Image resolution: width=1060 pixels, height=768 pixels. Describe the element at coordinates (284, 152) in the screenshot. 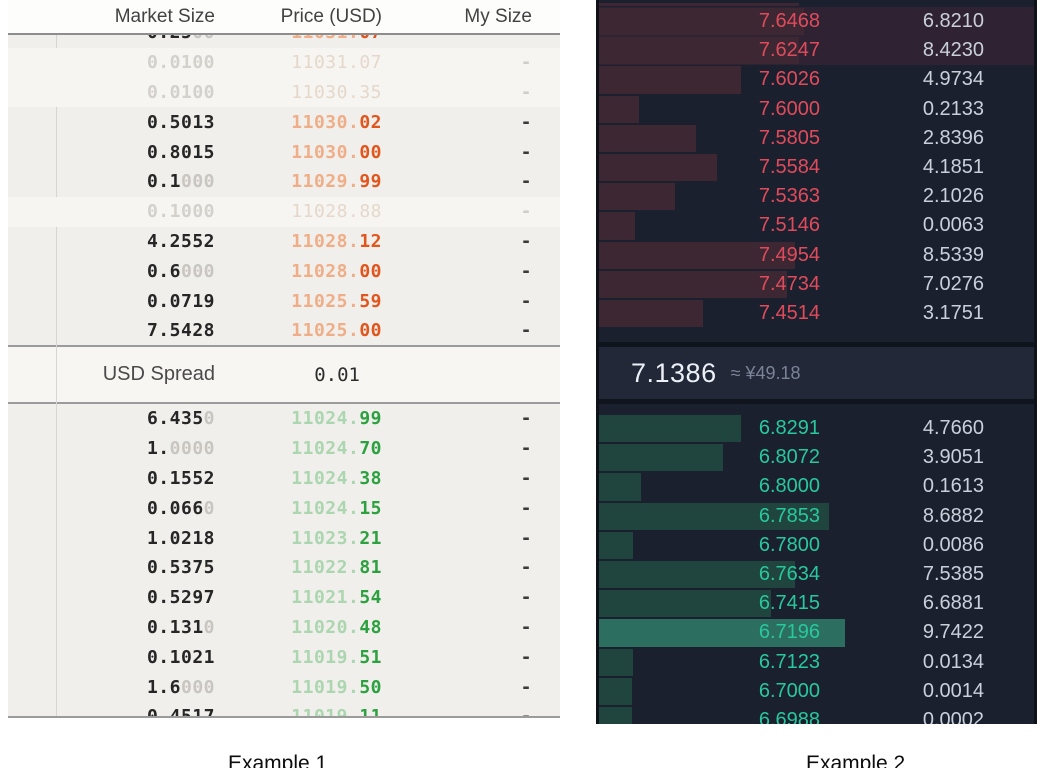

I see `ask-row: 0.8015 11030.00 -` at that location.